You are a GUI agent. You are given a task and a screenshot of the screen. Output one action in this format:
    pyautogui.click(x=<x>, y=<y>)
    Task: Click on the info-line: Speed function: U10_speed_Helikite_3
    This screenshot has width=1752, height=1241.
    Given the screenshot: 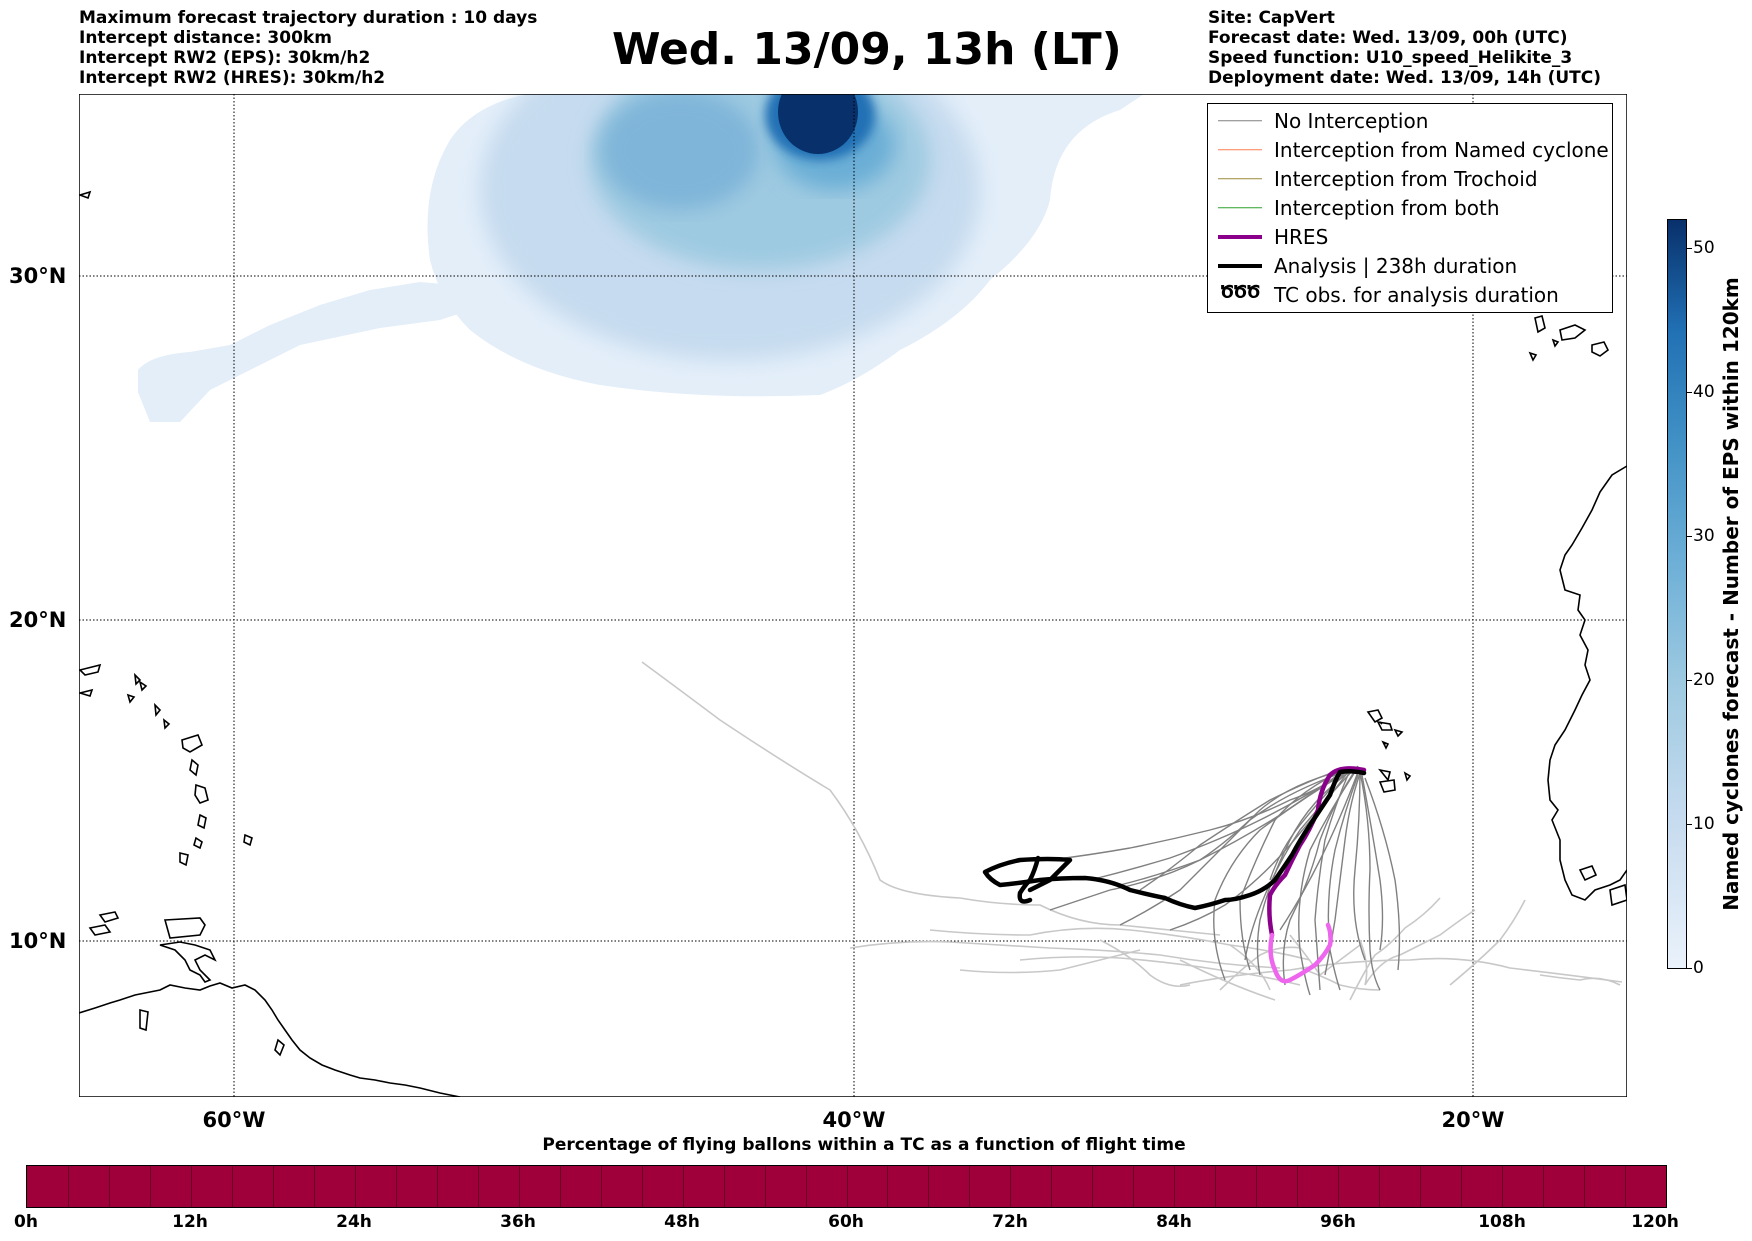 What is the action you would take?
    pyautogui.click(x=1390, y=58)
    